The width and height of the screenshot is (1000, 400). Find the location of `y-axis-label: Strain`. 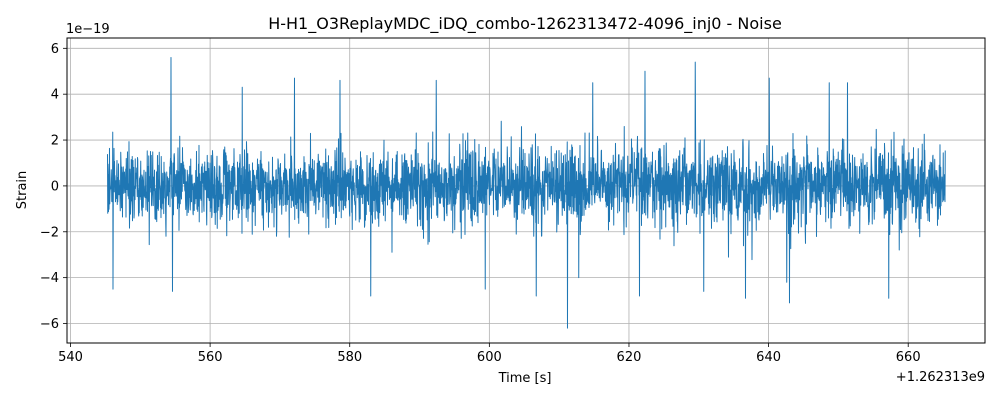

y-axis-label: Strain is located at coordinates (22, 190).